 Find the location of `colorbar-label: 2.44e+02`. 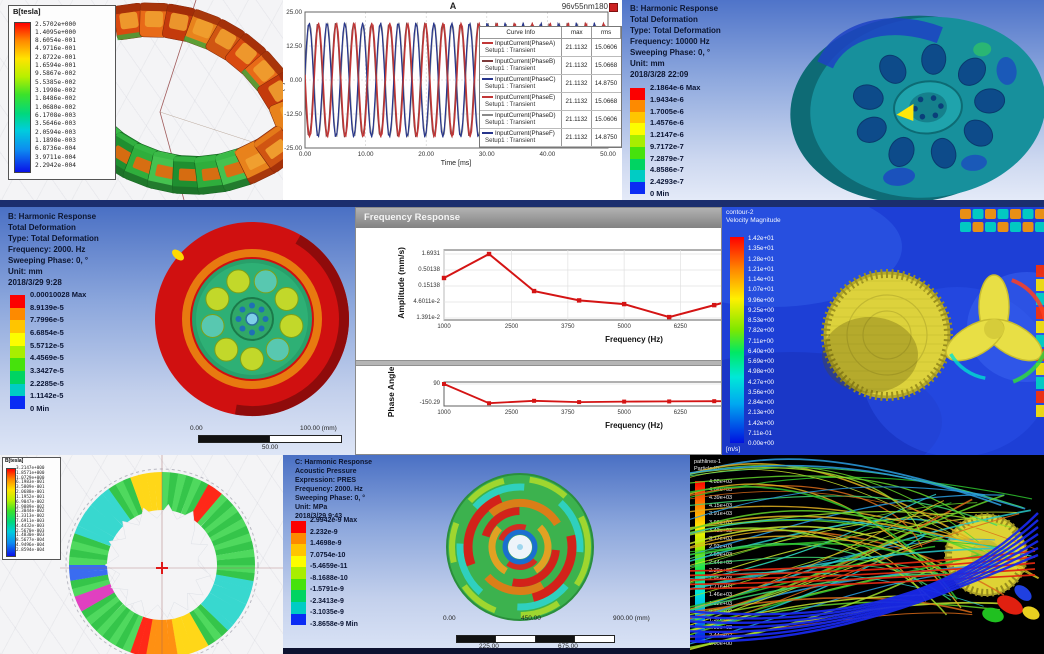

colorbar-label: 2.44e+02 is located at coordinates (721, 635).